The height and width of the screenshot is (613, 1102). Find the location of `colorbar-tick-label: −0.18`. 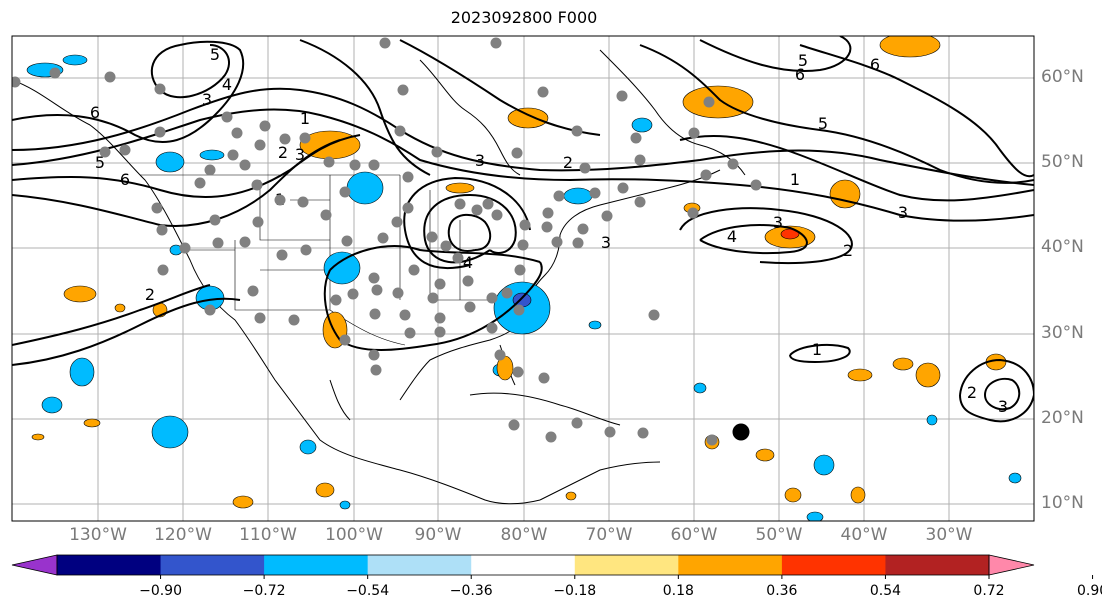

colorbar-tick-label: −0.18 is located at coordinates (575, 591).